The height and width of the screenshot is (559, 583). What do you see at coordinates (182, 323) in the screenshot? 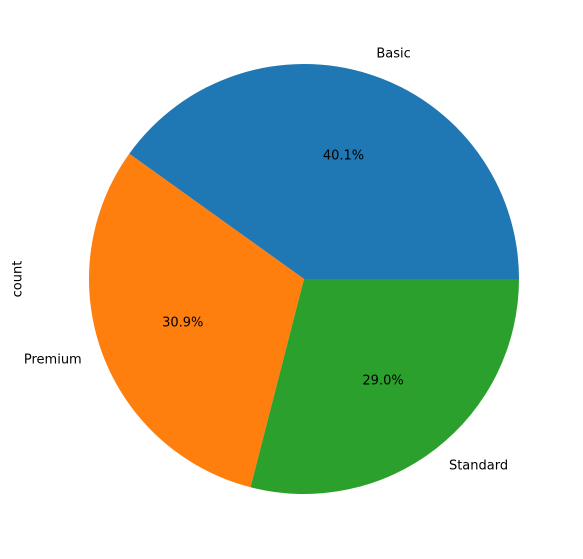
I see `value-label: 30.9%` at bounding box center [182, 323].